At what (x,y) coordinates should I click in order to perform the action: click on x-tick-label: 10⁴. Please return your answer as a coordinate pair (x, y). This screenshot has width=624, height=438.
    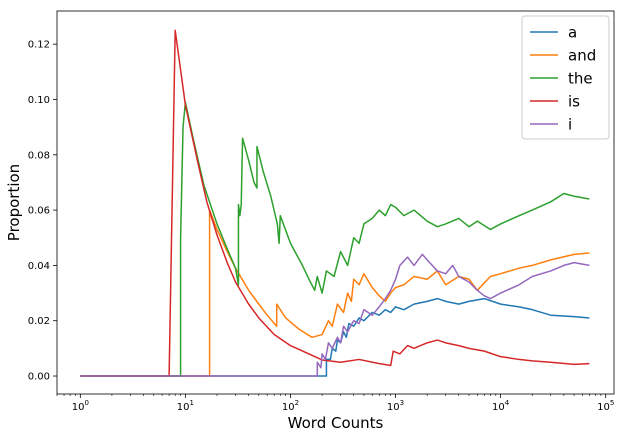
    Looking at the image, I should click on (501, 406).